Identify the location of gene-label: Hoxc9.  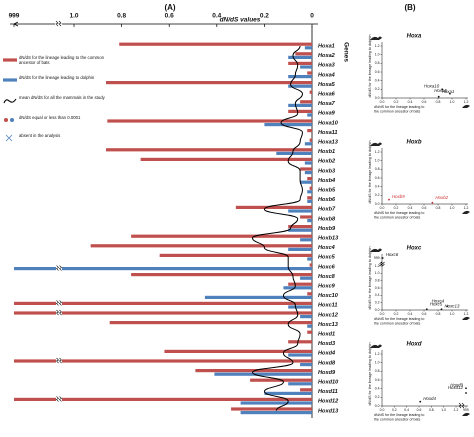
(327, 286).